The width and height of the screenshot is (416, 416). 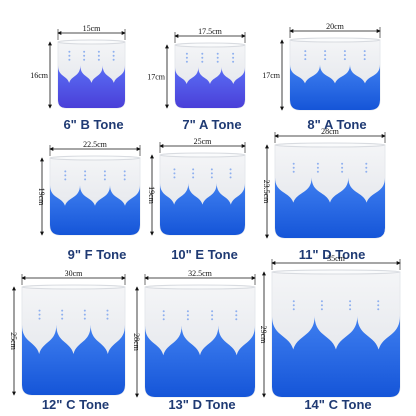 What do you see at coordinates (39, 75) in the screenshot?
I see `height-label: 16cm` at bounding box center [39, 75].